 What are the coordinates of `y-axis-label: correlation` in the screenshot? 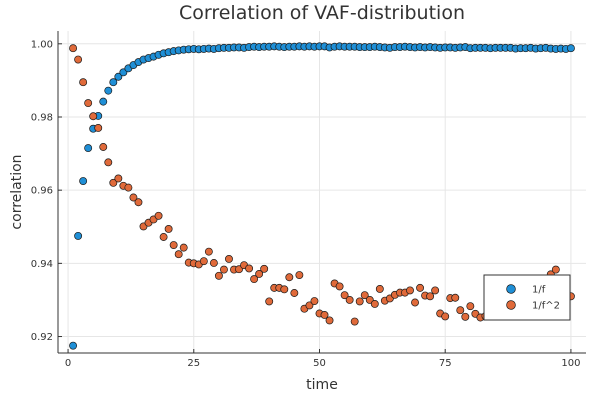 It's located at (17, 191).